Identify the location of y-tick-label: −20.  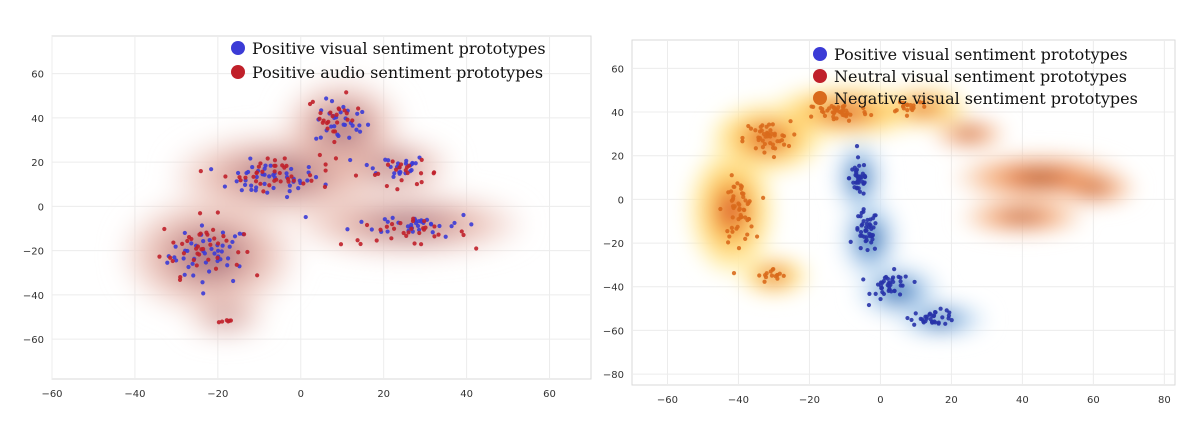
(613, 244).